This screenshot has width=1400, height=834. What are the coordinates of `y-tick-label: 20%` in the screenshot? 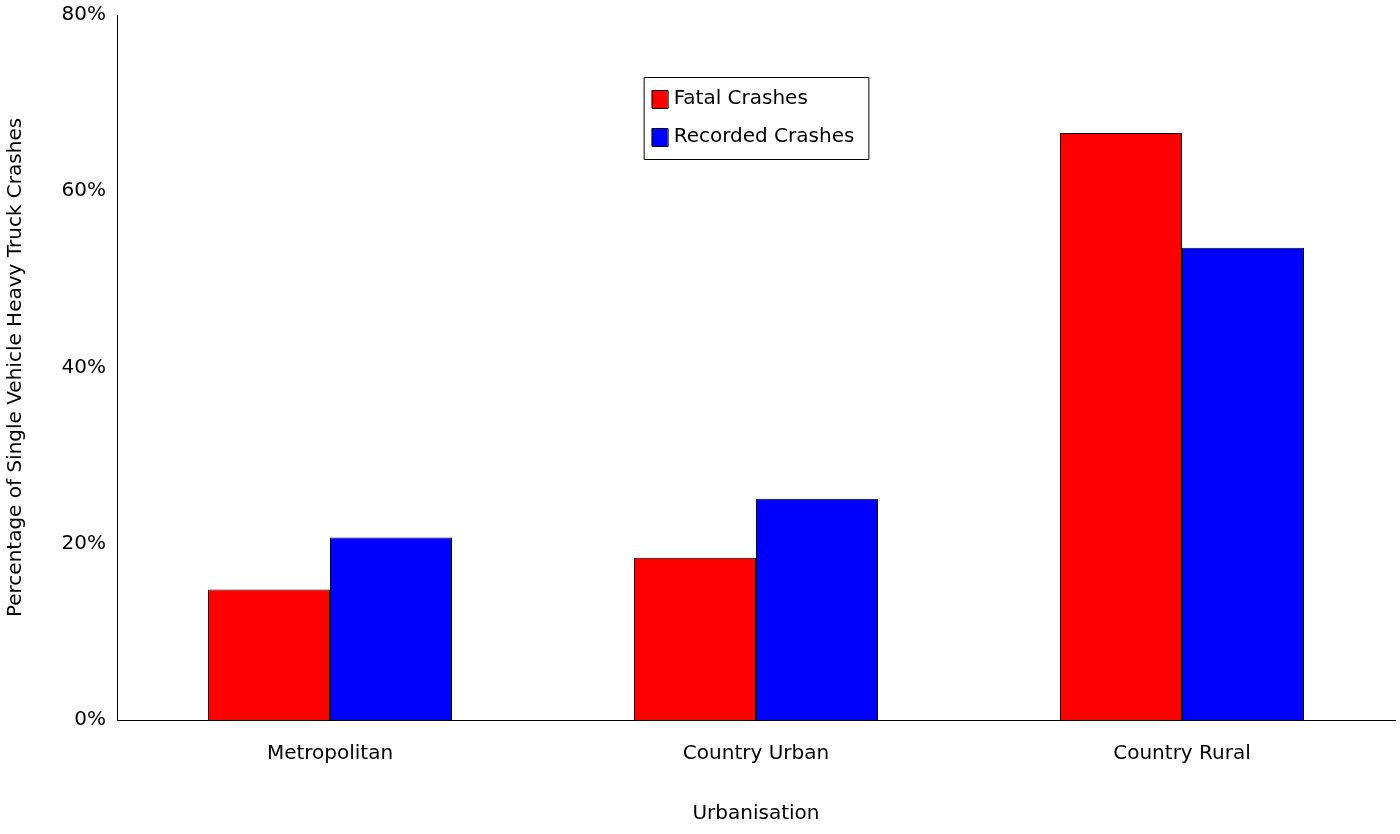 It's located at (83, 541).